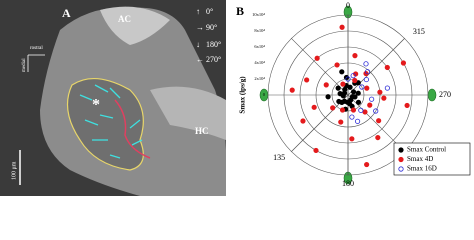  What do you see at coordinates (124, 19) in the screenshot?
I see `region-label: AC` at bounding box center [124, 19].